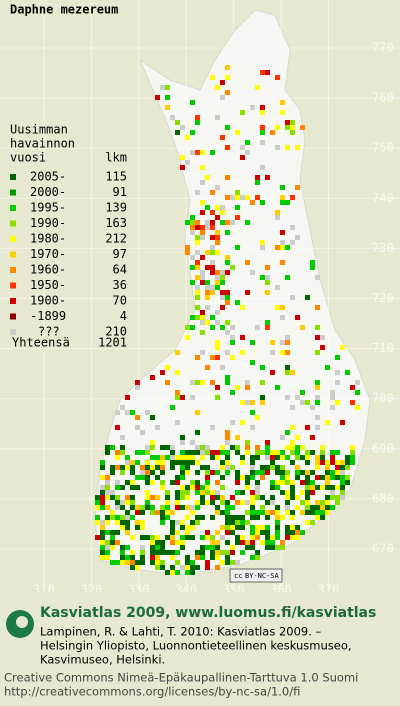  I want to click on grid-label: 710, so click(383, 348).